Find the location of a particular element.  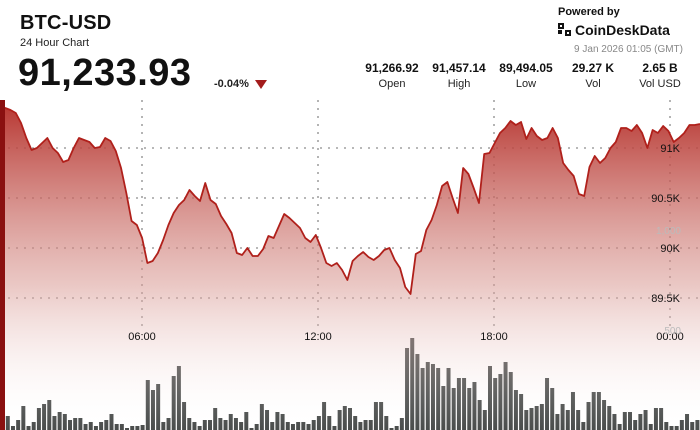

stat-open: 91,266.92 Open is located at coordinates (392, 75).